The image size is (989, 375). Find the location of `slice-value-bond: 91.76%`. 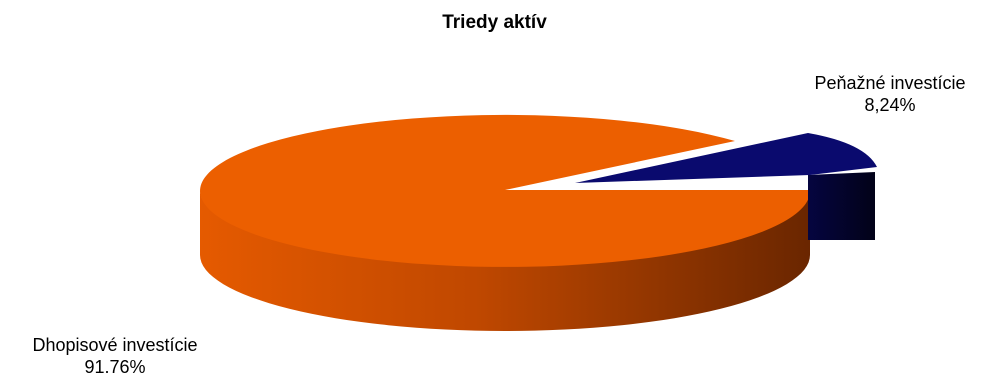

slice-value-bond: 91.76% is located at coordinates (115, 366).